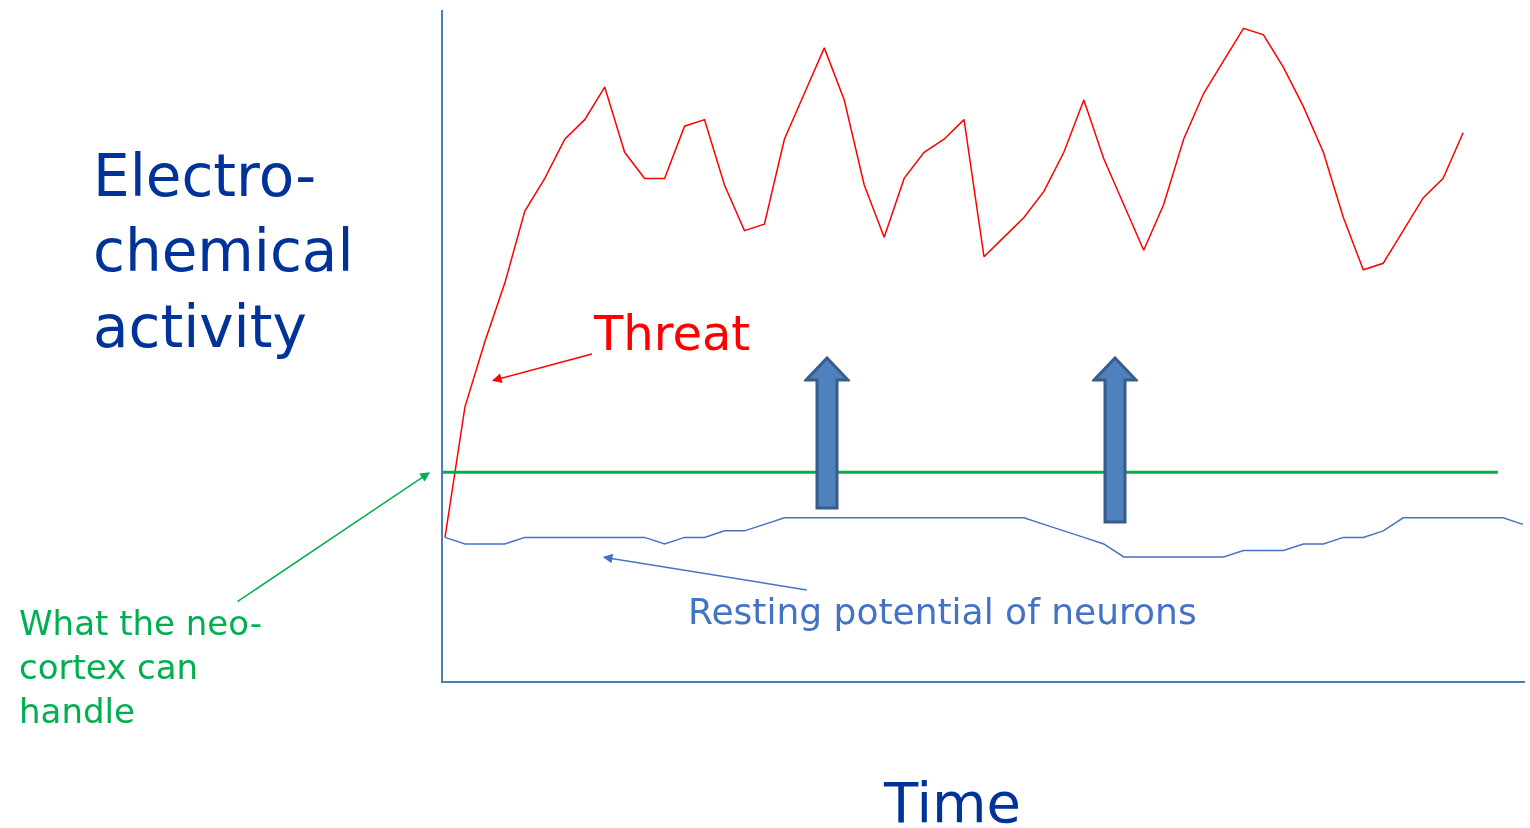 This screenshot has width=1530, height=828. I want to click on series-label: Threat, so click(672, 333).